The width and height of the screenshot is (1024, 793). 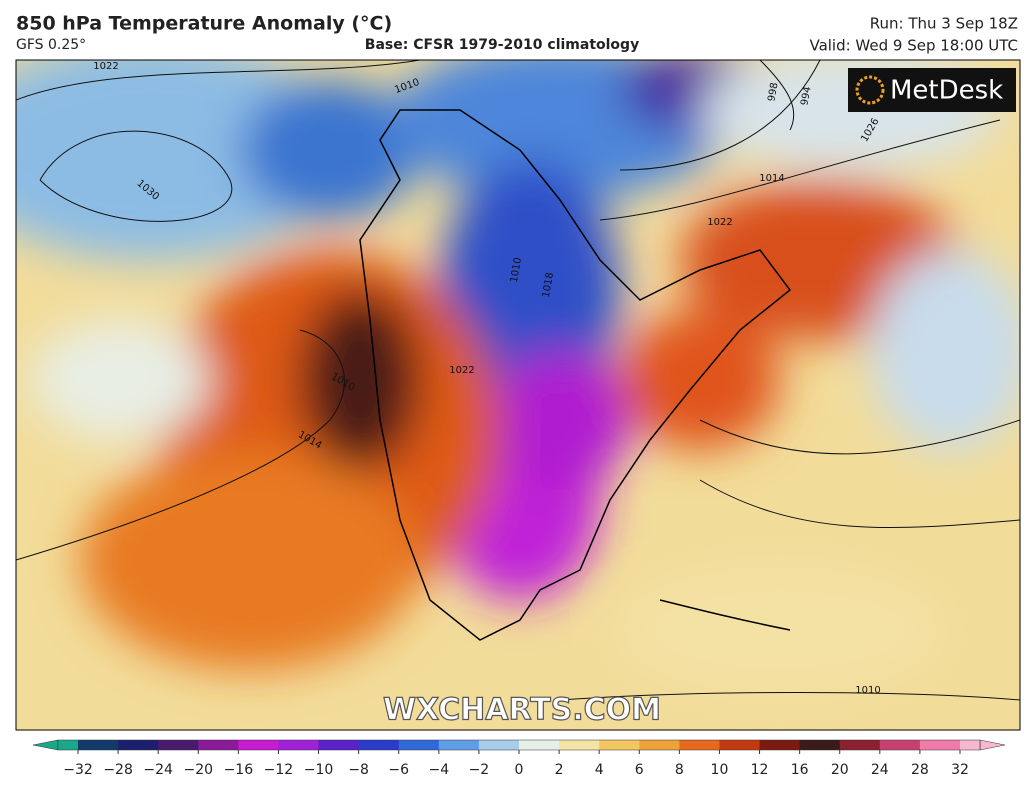 I want to click on colorbar-tick-label: 12, so click(x=760, y=770).